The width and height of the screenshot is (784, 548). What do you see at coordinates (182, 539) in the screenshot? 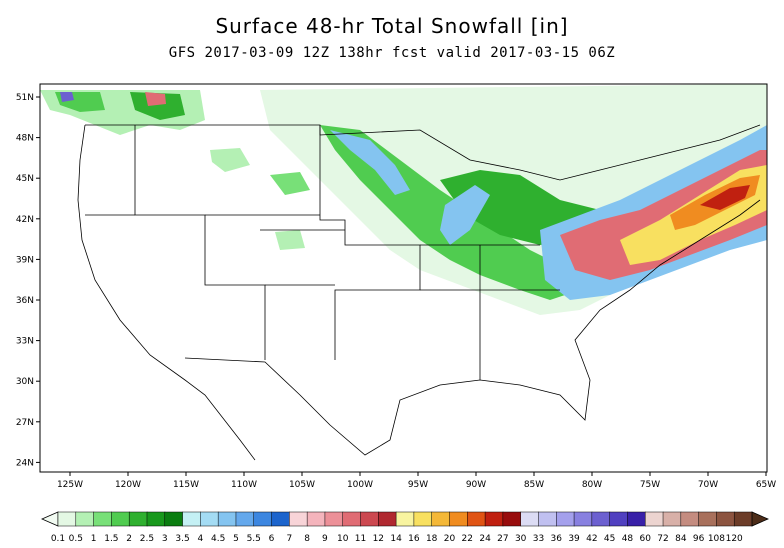
I see `colorbar-label: 3.5` at bounding box center [182, 539].